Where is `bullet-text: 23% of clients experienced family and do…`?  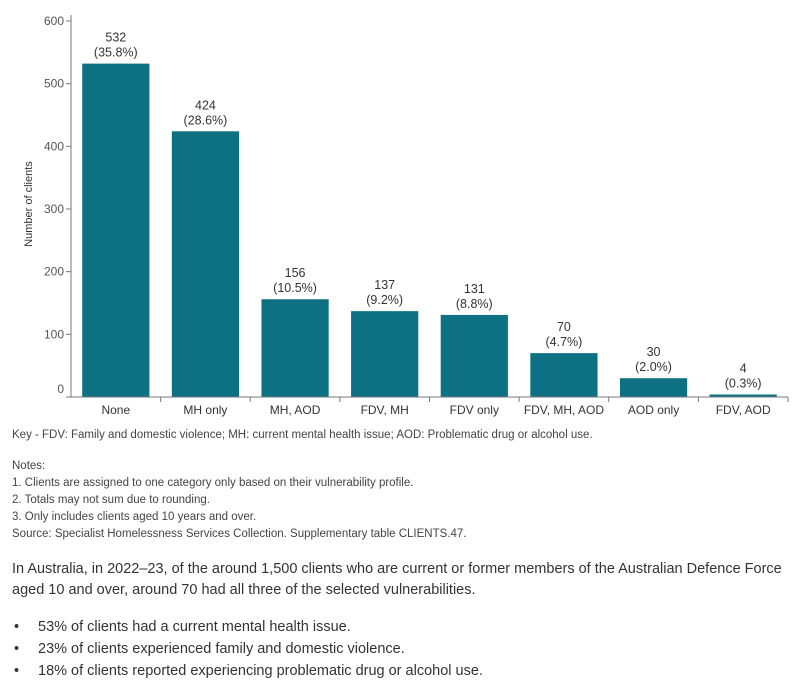 bullet-text: 23% of clients experienced family and do… is located at coordinates (221, 649).